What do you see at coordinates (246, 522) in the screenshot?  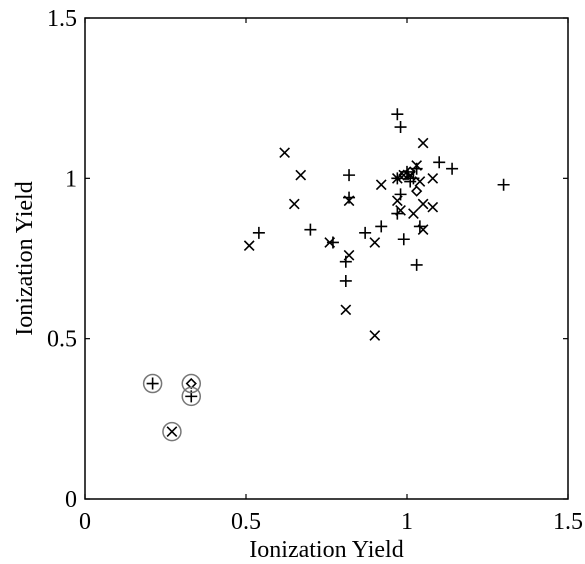 I see `x-tick-label: 0.5` at bounding box center [246, 522].